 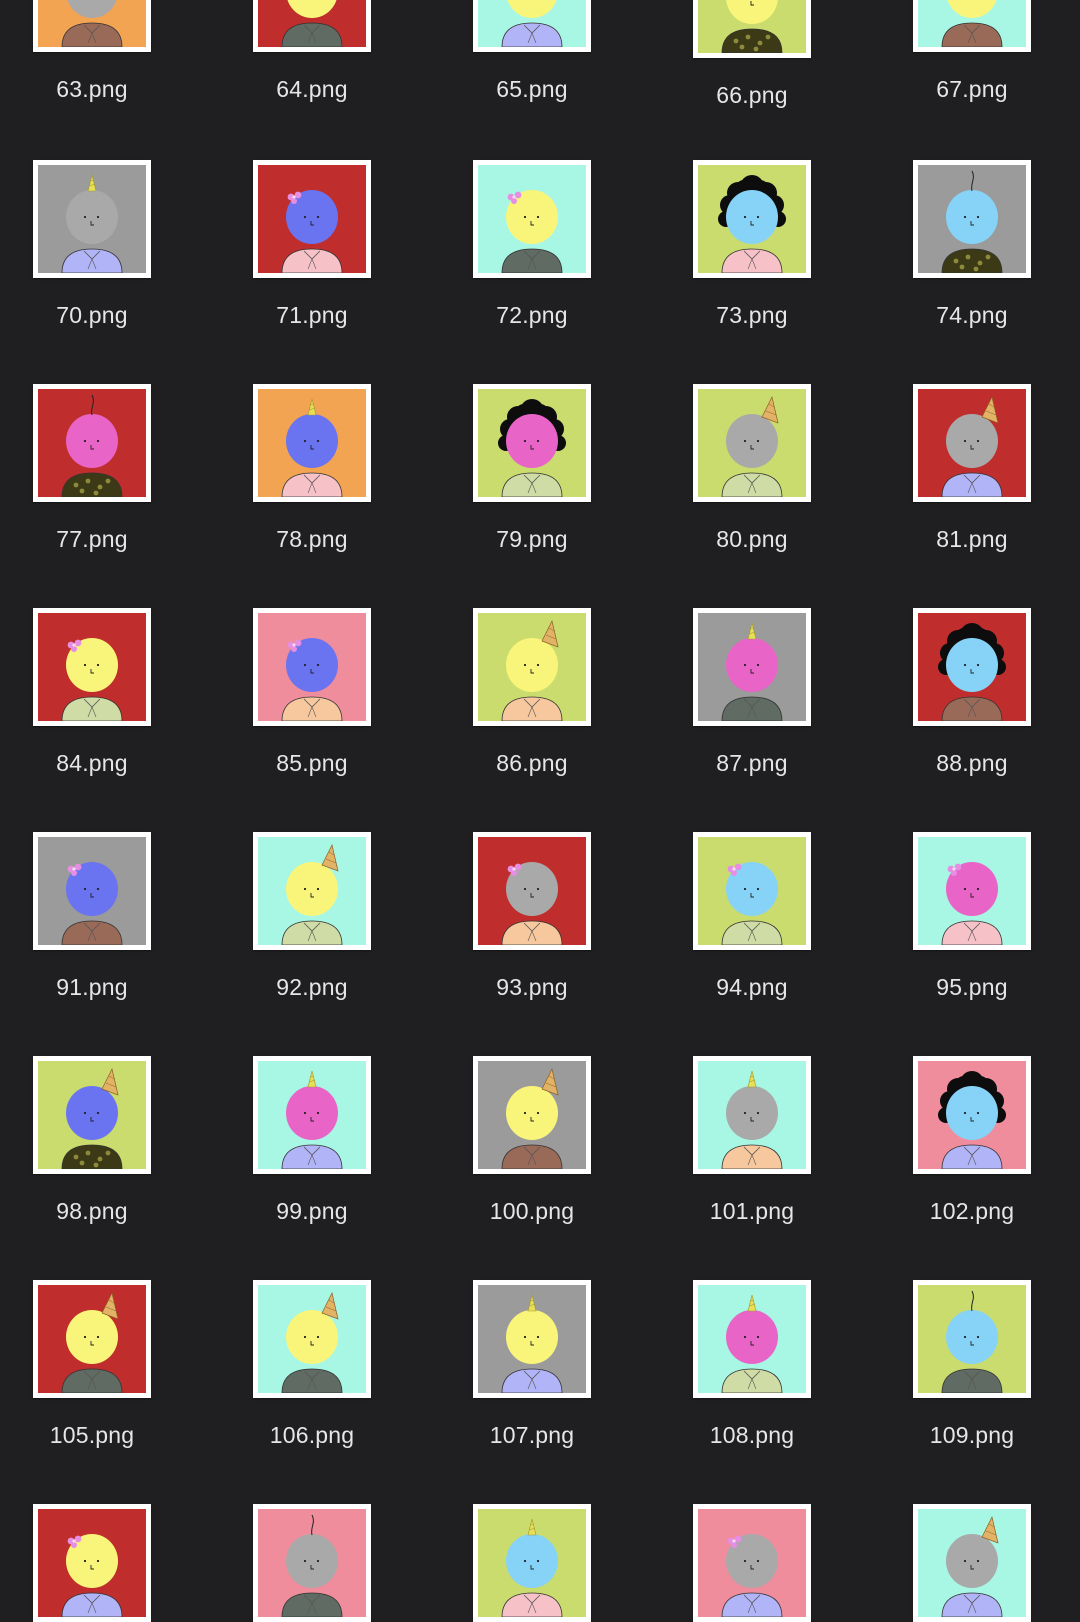 I want to click on file-name-label: 86.png, so click(x=532, y=763).